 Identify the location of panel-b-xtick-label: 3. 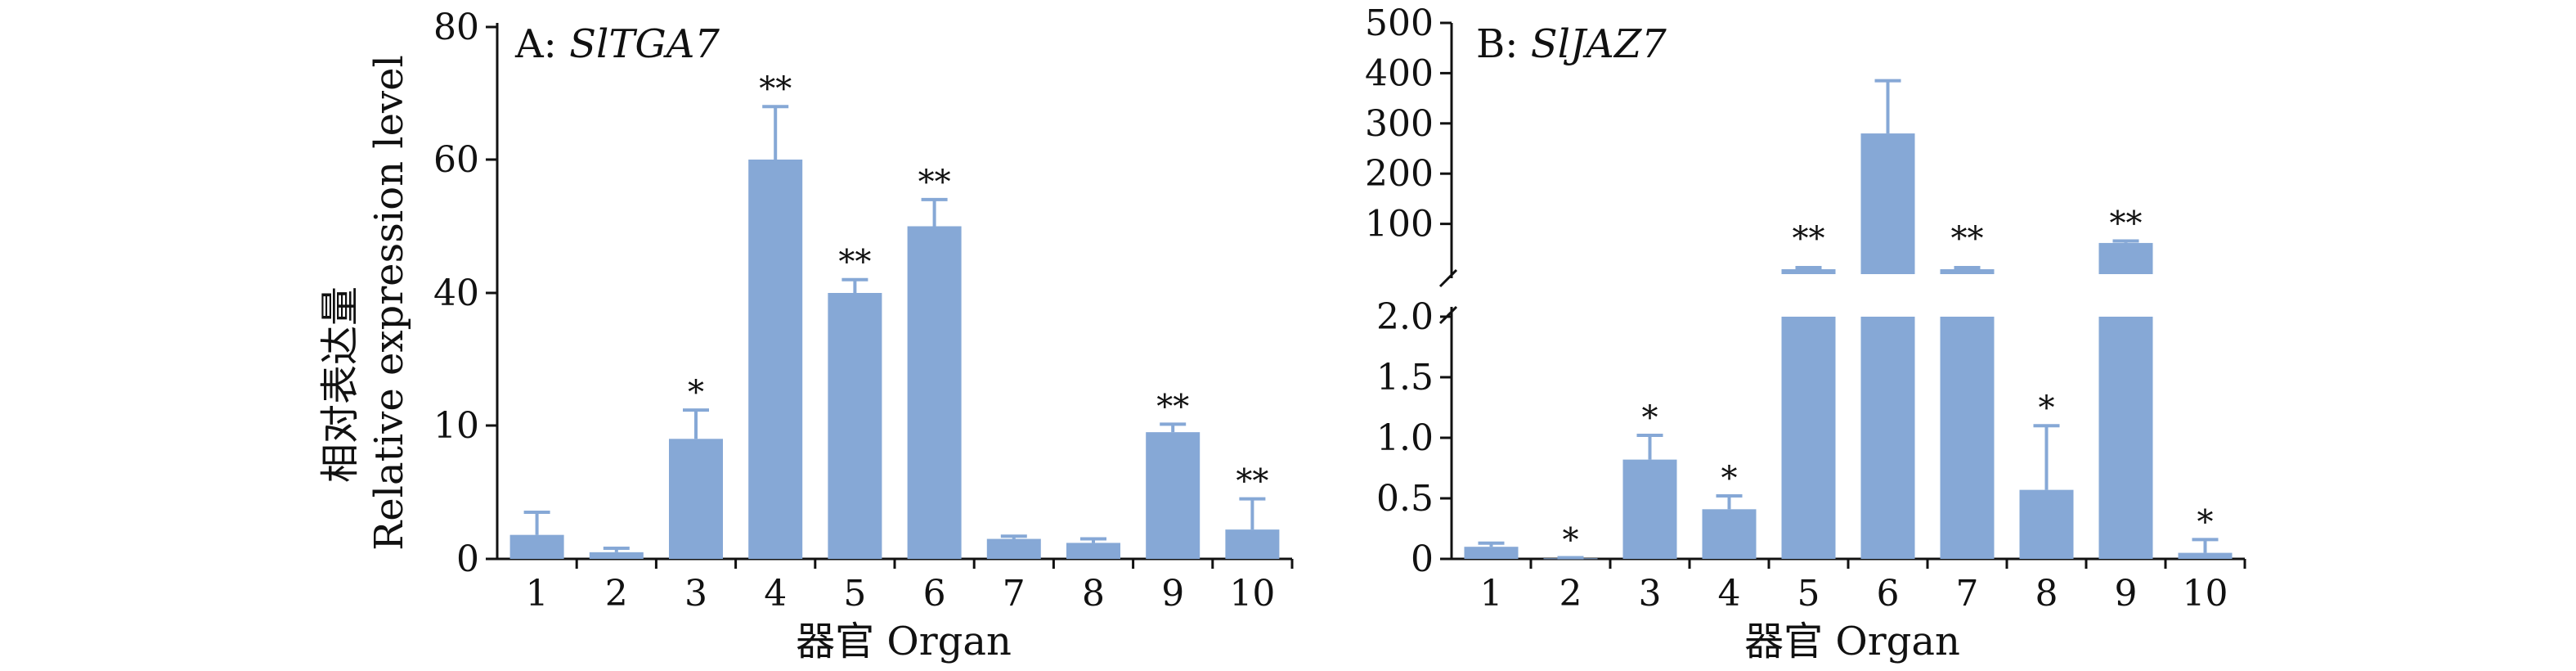
(1650, 594).